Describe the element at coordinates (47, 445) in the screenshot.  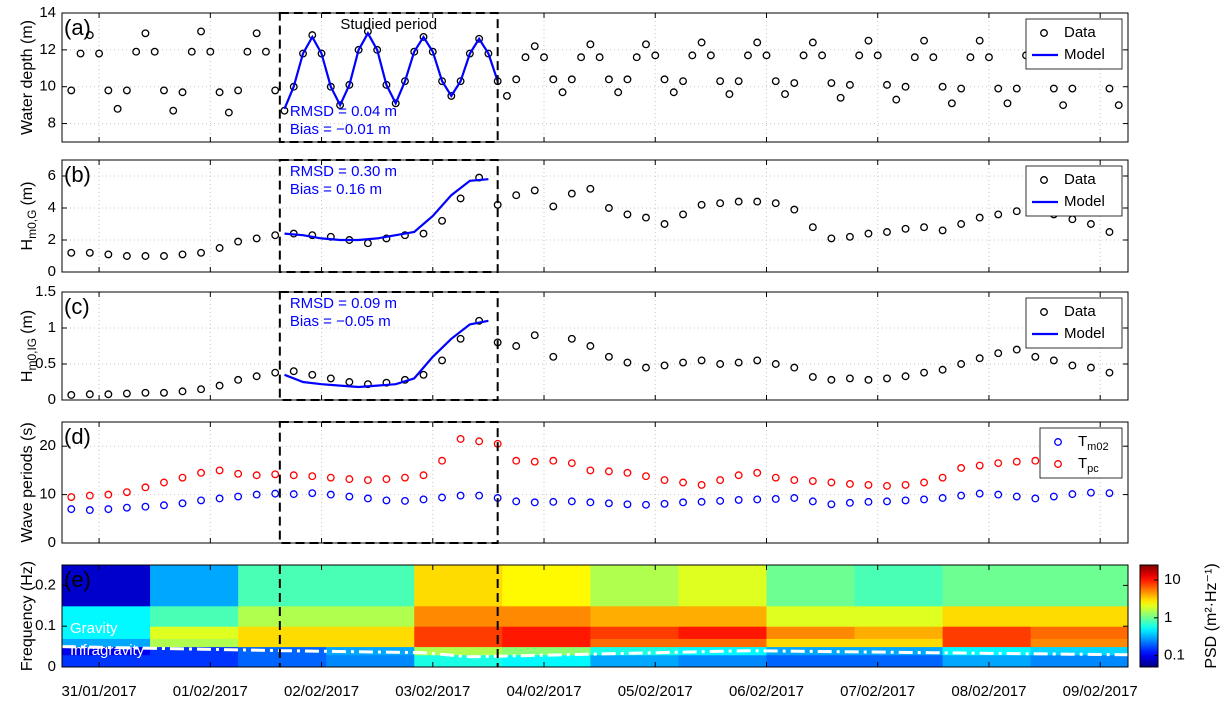
I see `y-tick-label: 20` at that location.